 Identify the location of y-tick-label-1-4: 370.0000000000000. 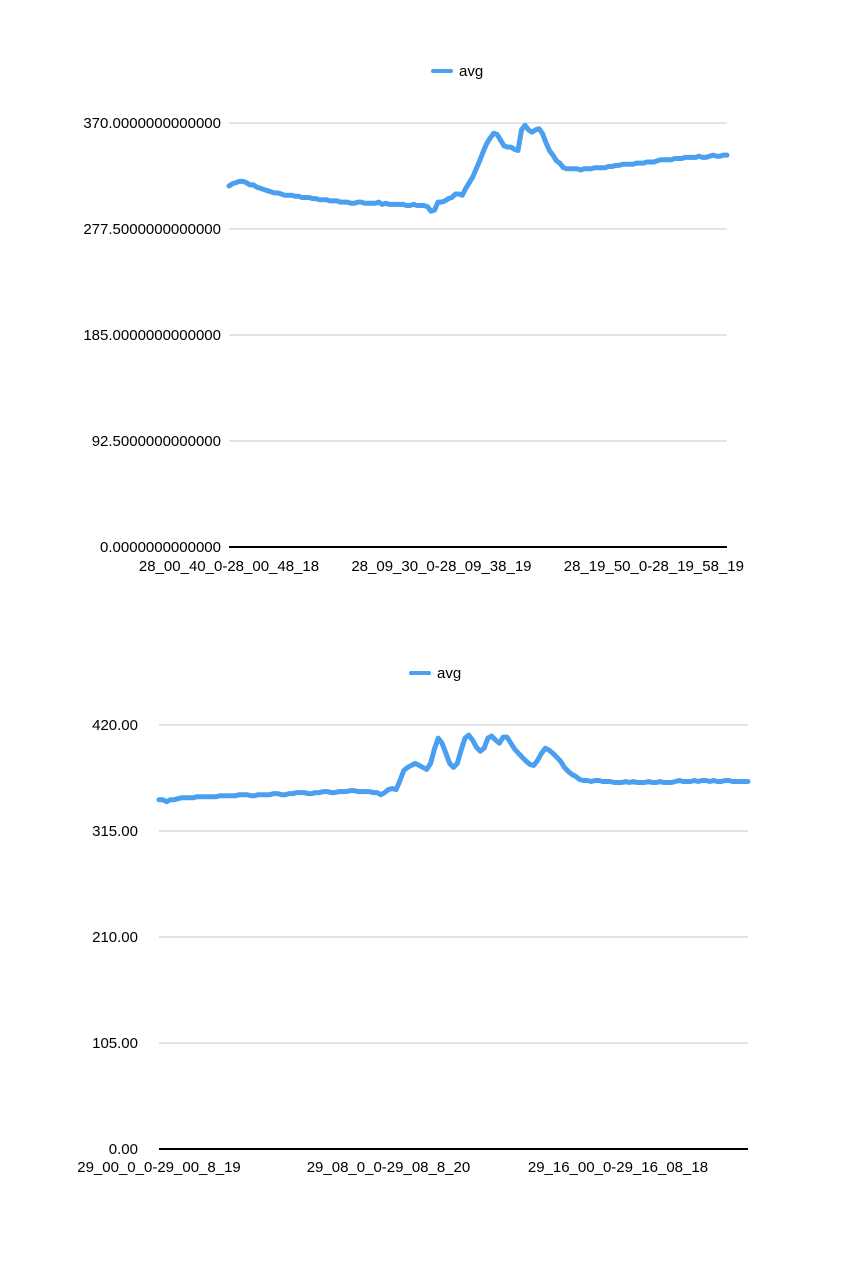
(152, 123).